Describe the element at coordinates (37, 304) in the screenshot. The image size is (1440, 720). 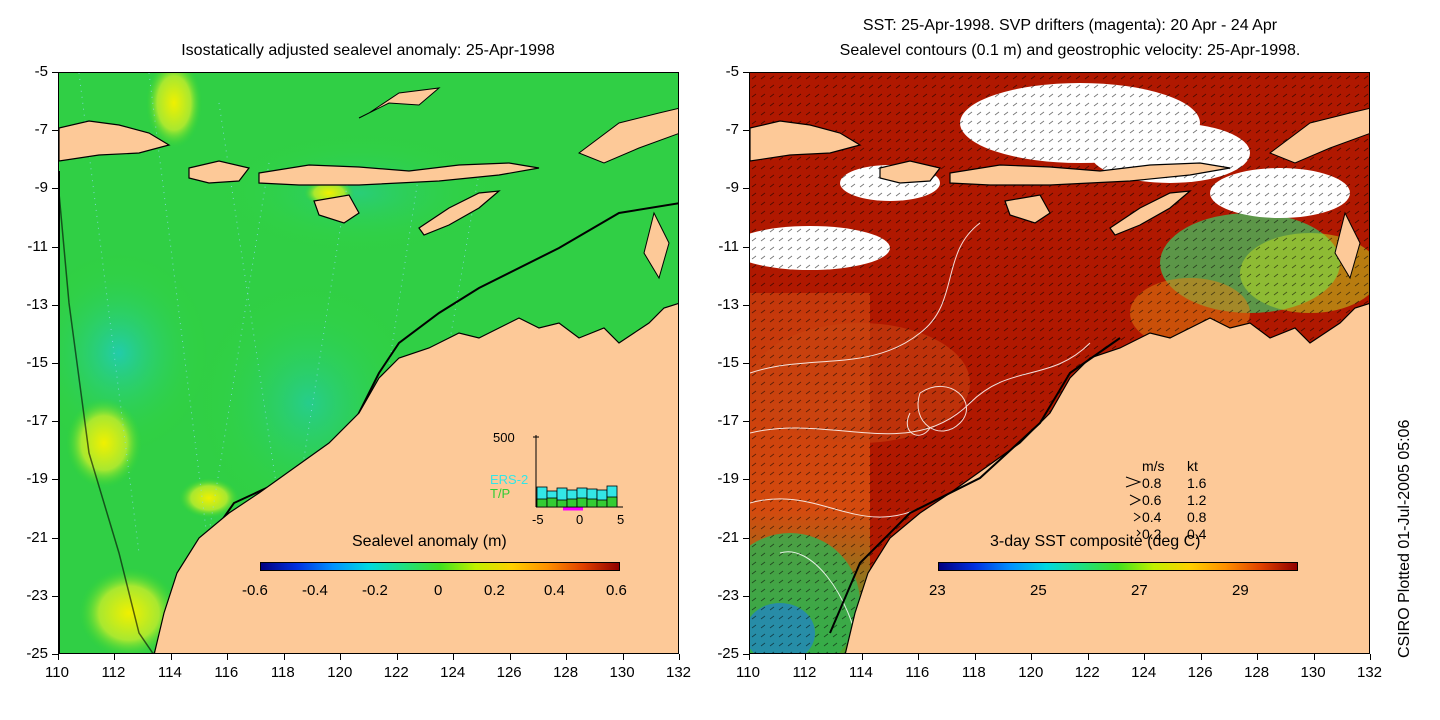
I see `left-map-y-tick-label: -13` at that location.